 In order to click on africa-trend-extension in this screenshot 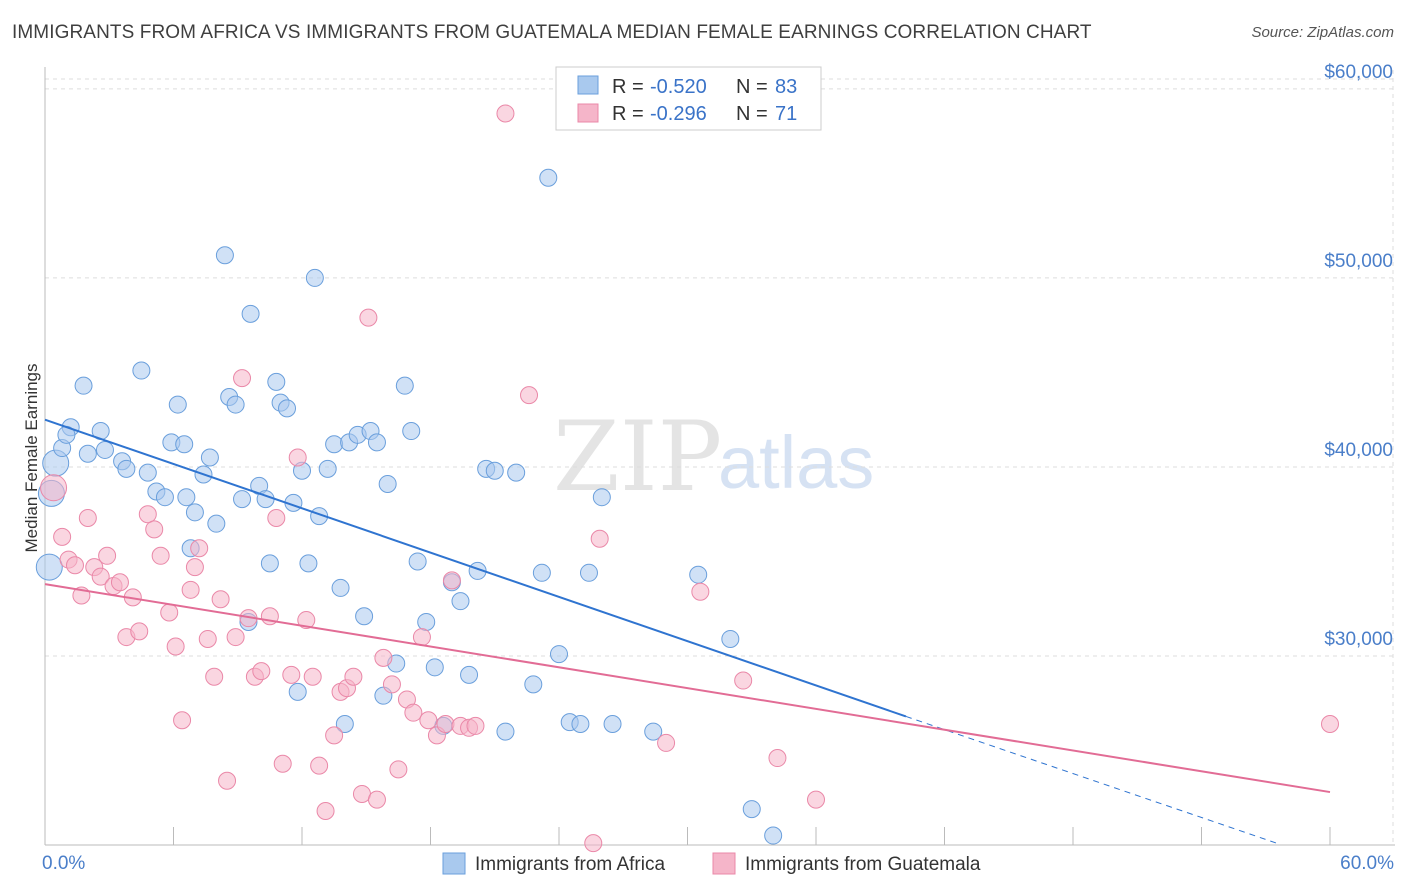, I will do `click(1091, 779)`.